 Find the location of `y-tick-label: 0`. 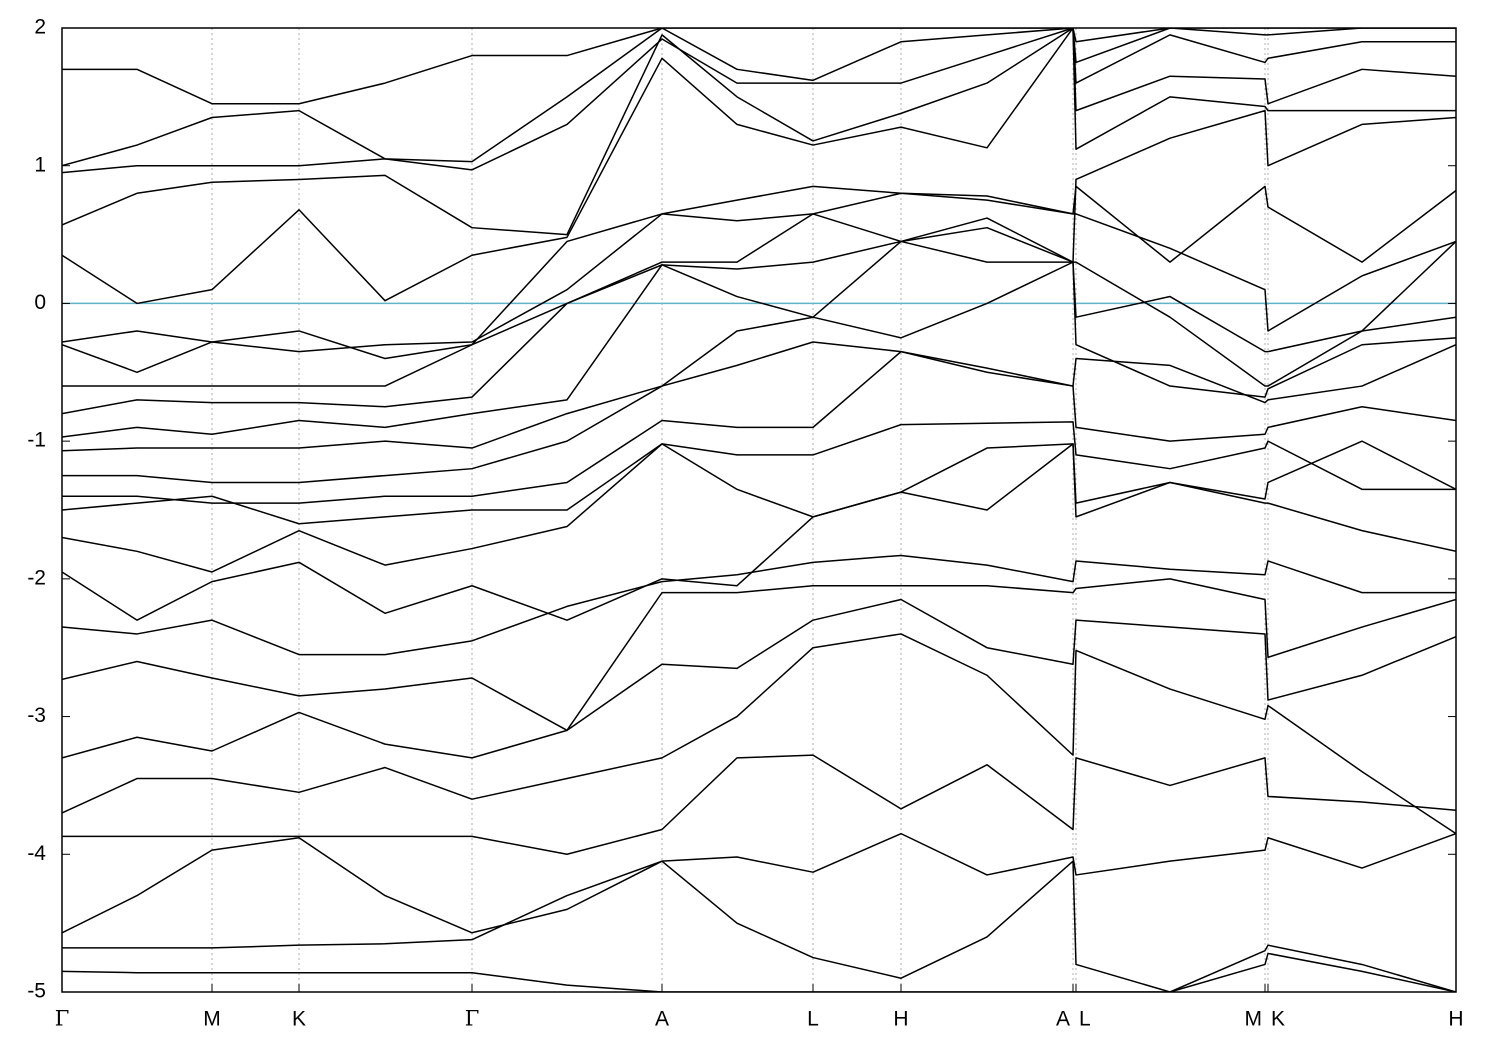

y-tick-label: 0 is located at coordinates (40, 302).